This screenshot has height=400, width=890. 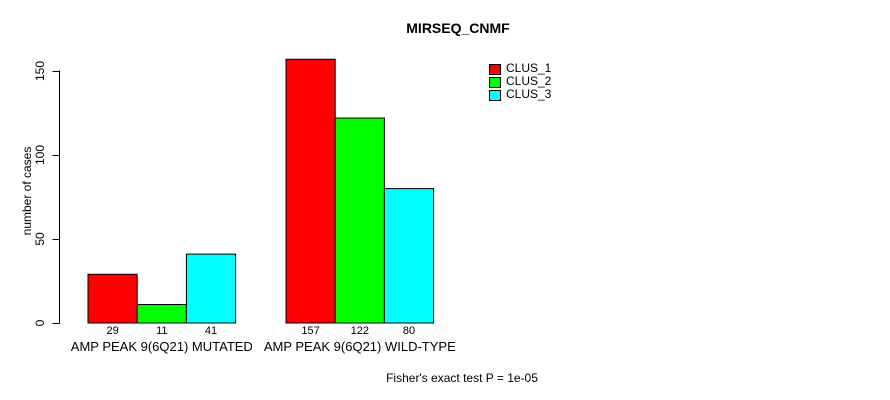 I want to click on legend-label-clus_2: CLUS_2, so click(x=529, y=81).